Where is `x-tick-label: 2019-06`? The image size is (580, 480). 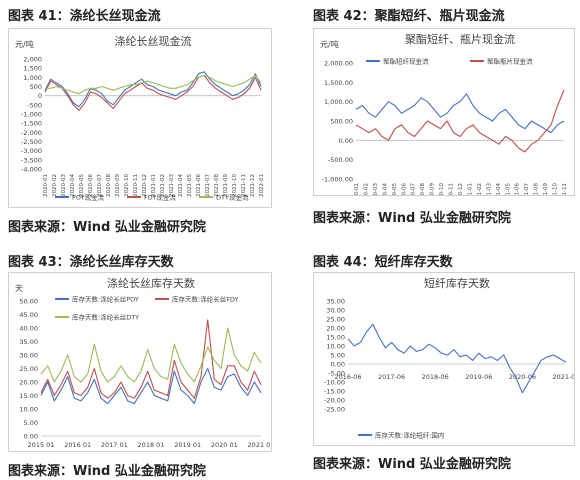 x-tick-label: 2019-06 is located at coordinates (478, 377).